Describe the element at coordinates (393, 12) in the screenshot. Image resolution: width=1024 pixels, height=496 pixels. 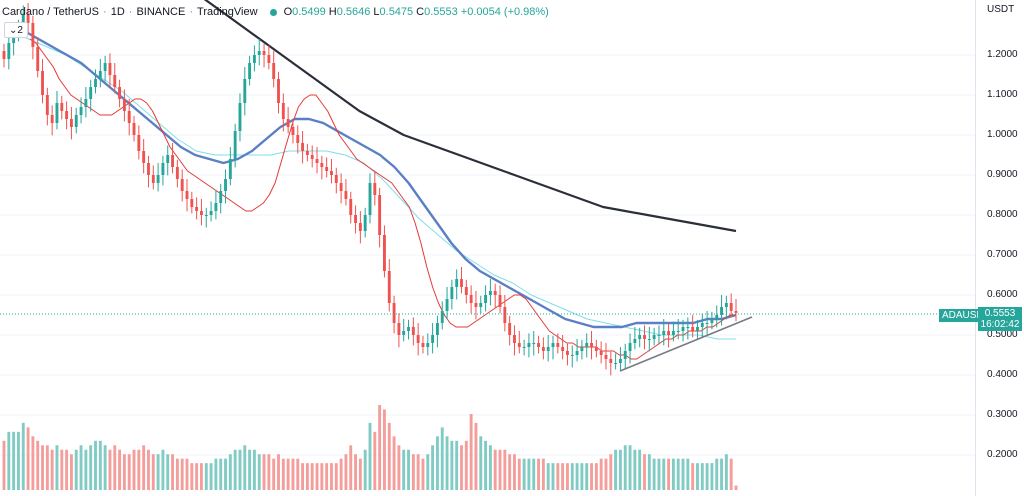
I see `low-value: L0.5475` at that location.